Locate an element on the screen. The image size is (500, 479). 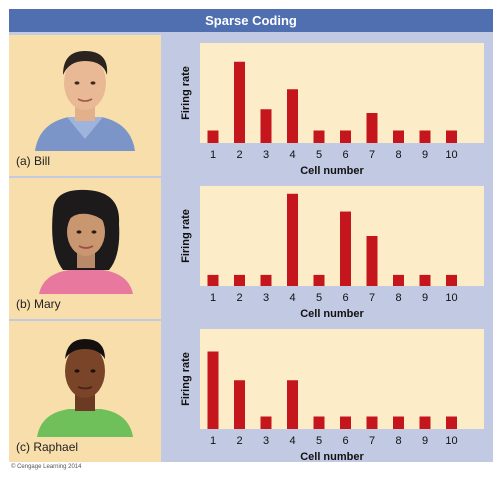
portrait-panel: (c) Raphael is located at coordinates (85, 391).